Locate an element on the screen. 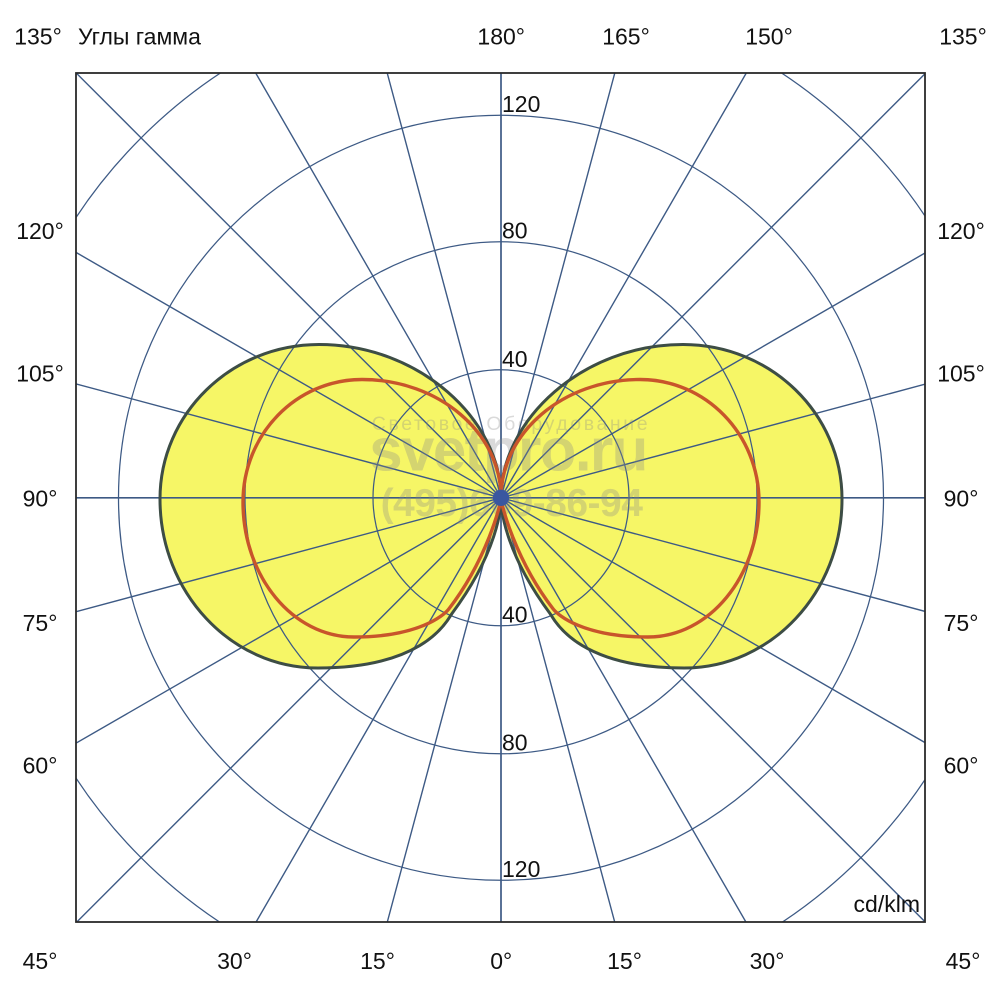 The image size is (1000, 1000). svg-text: Углы гамма is located at coordinates (139, 36).